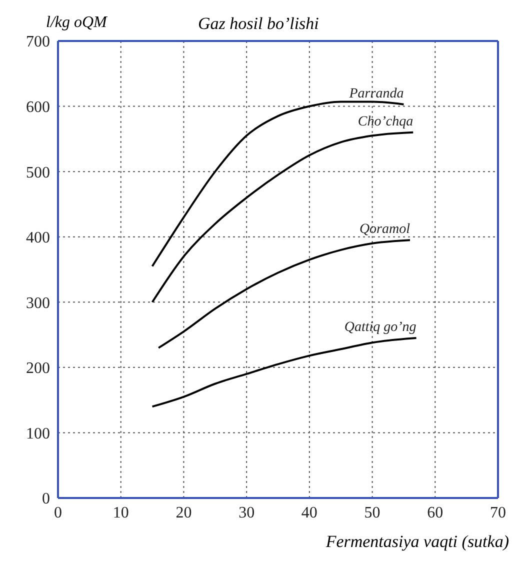 Image resolution: width=523 pixels, height=571 pixels. I want to click on x-axis-title: Fermentasiya vaqti (sutka), so click(417, 542).